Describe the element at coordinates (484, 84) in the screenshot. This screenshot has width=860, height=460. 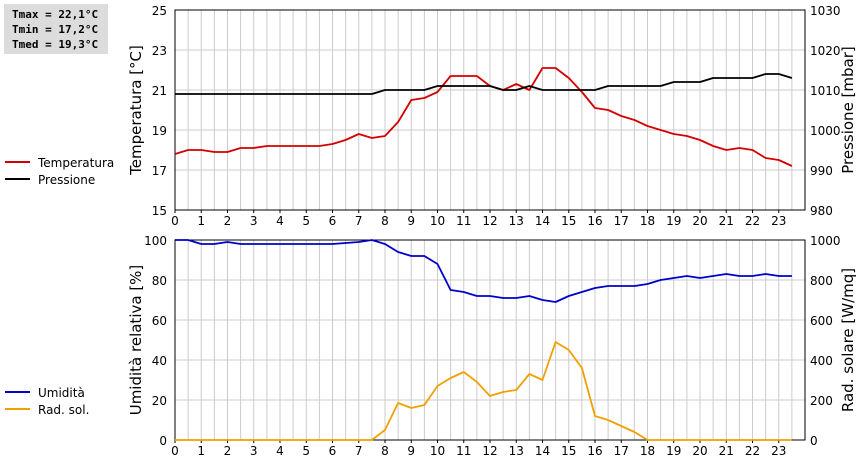
I see `series-line-pressione` at that location.